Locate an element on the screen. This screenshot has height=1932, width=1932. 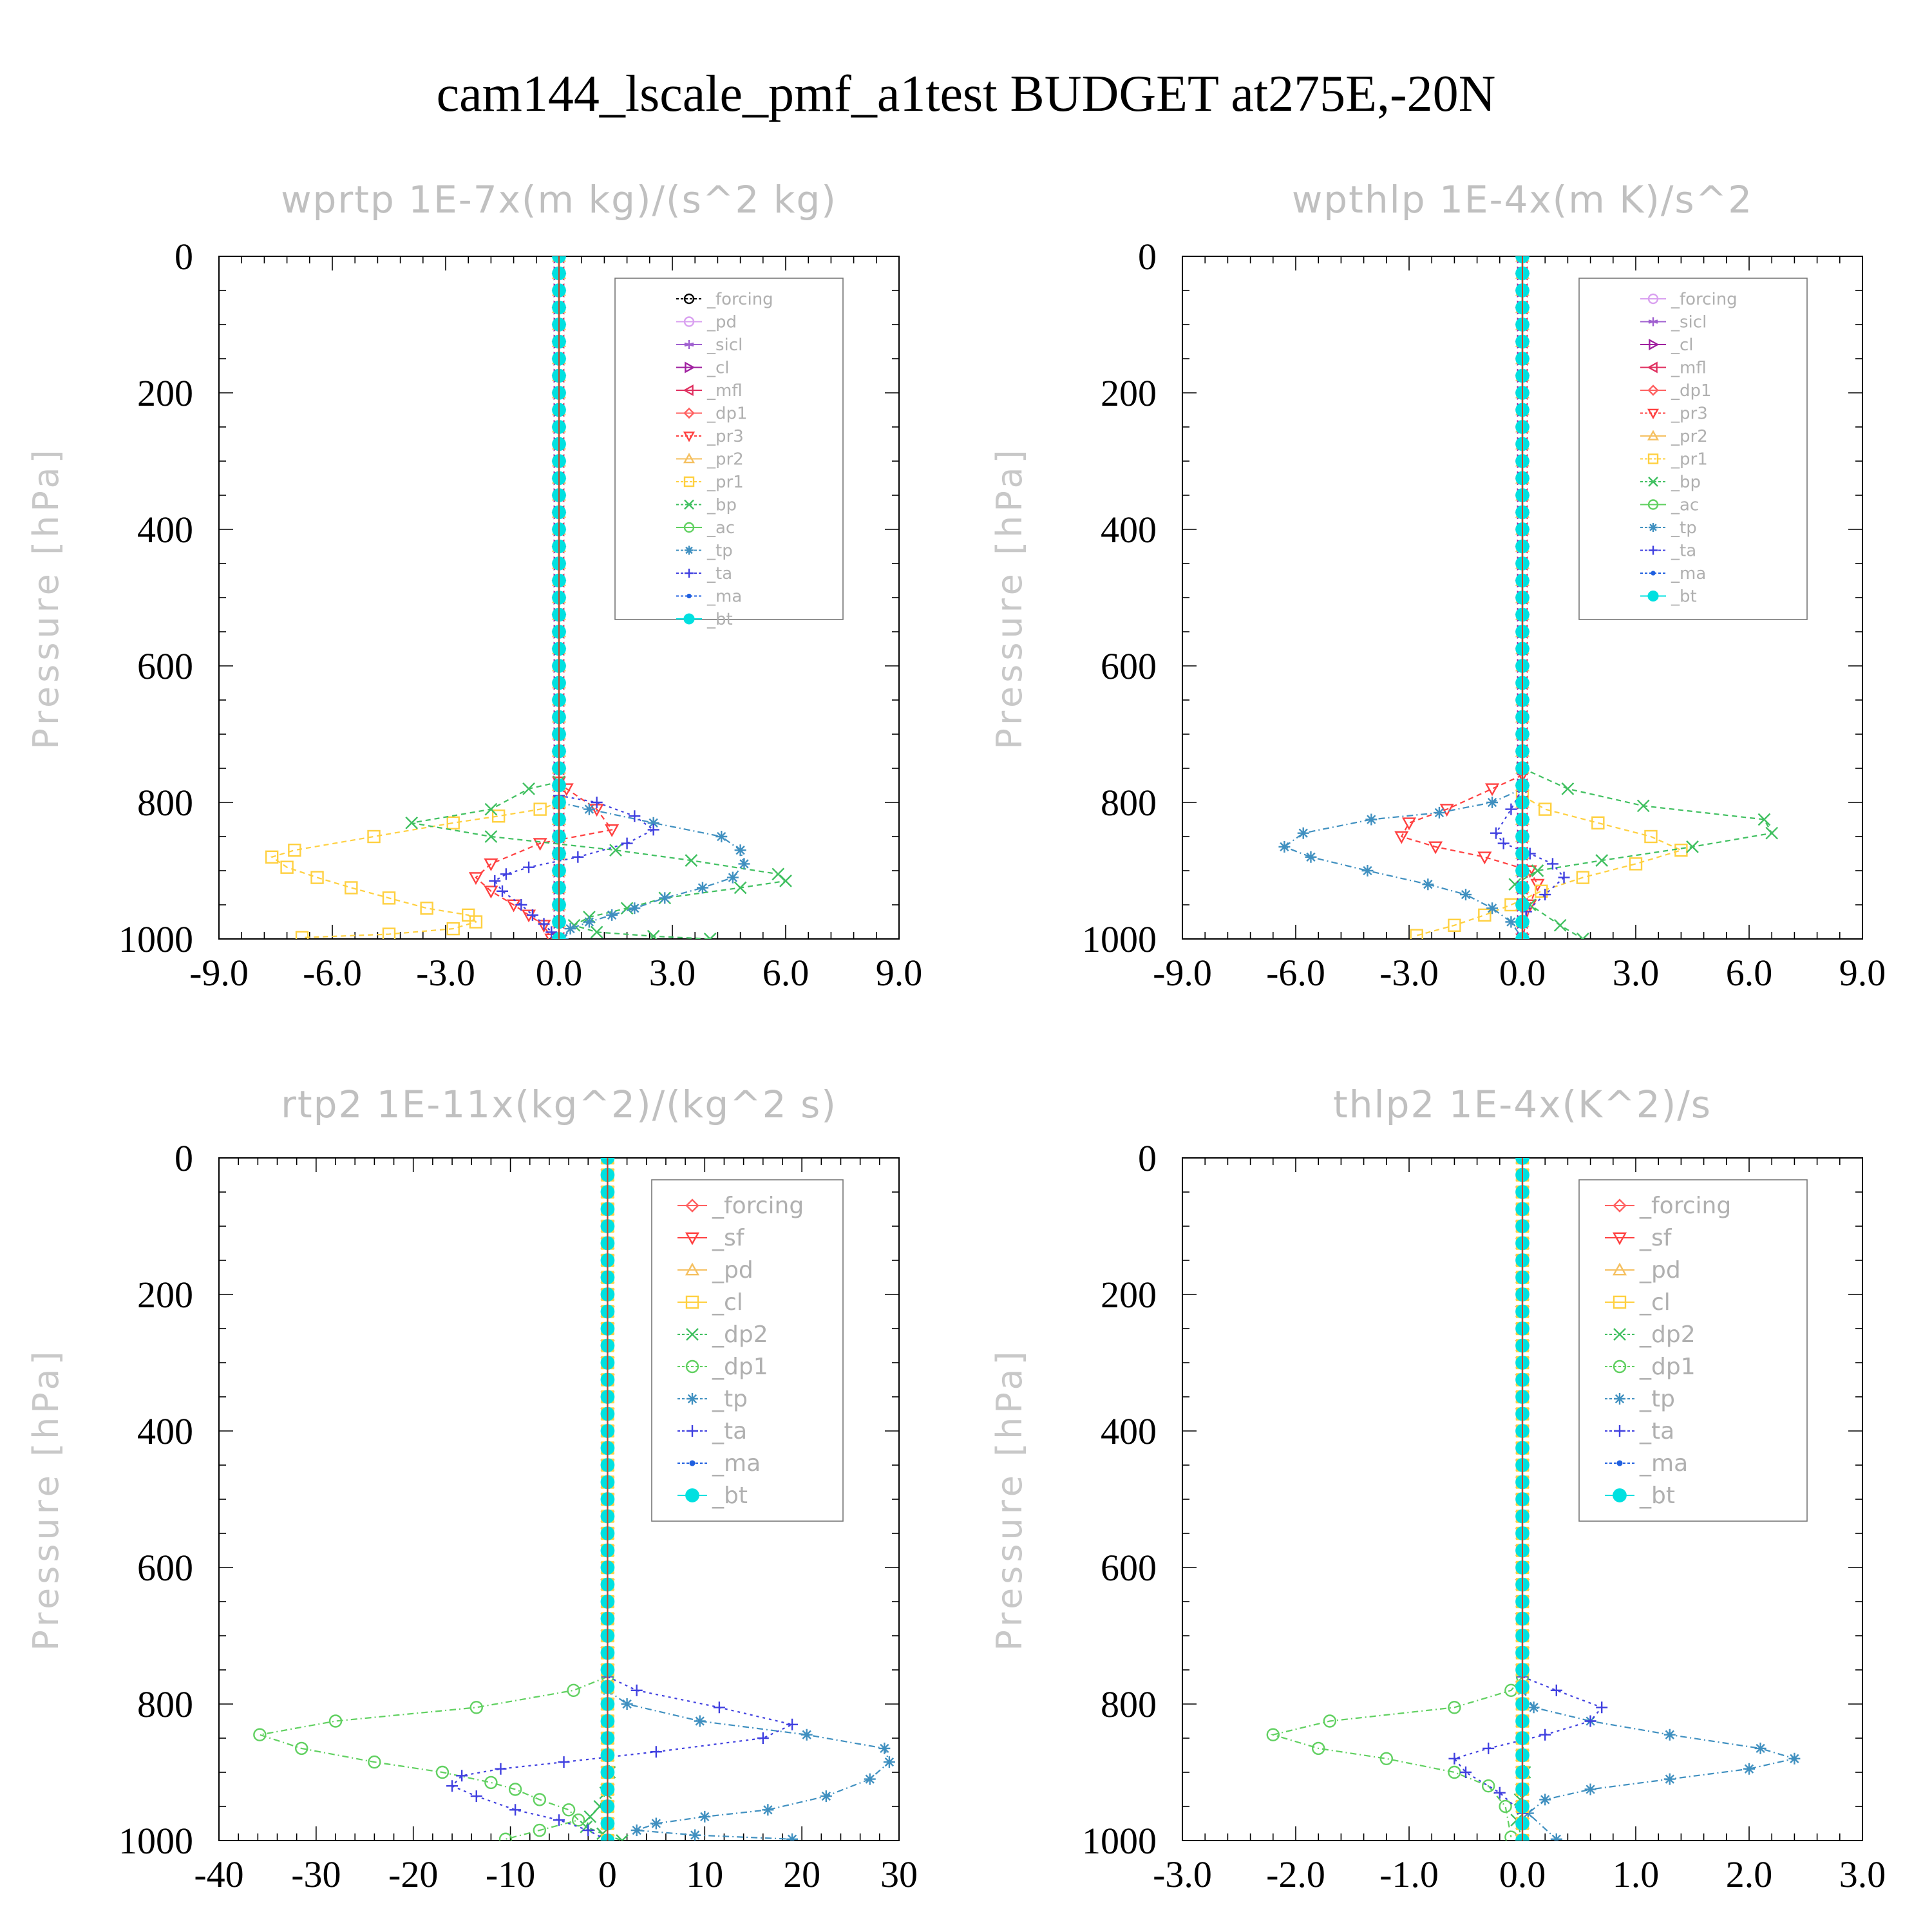
legend-item-bt: _bt is located at coordinates (1640, 1496).